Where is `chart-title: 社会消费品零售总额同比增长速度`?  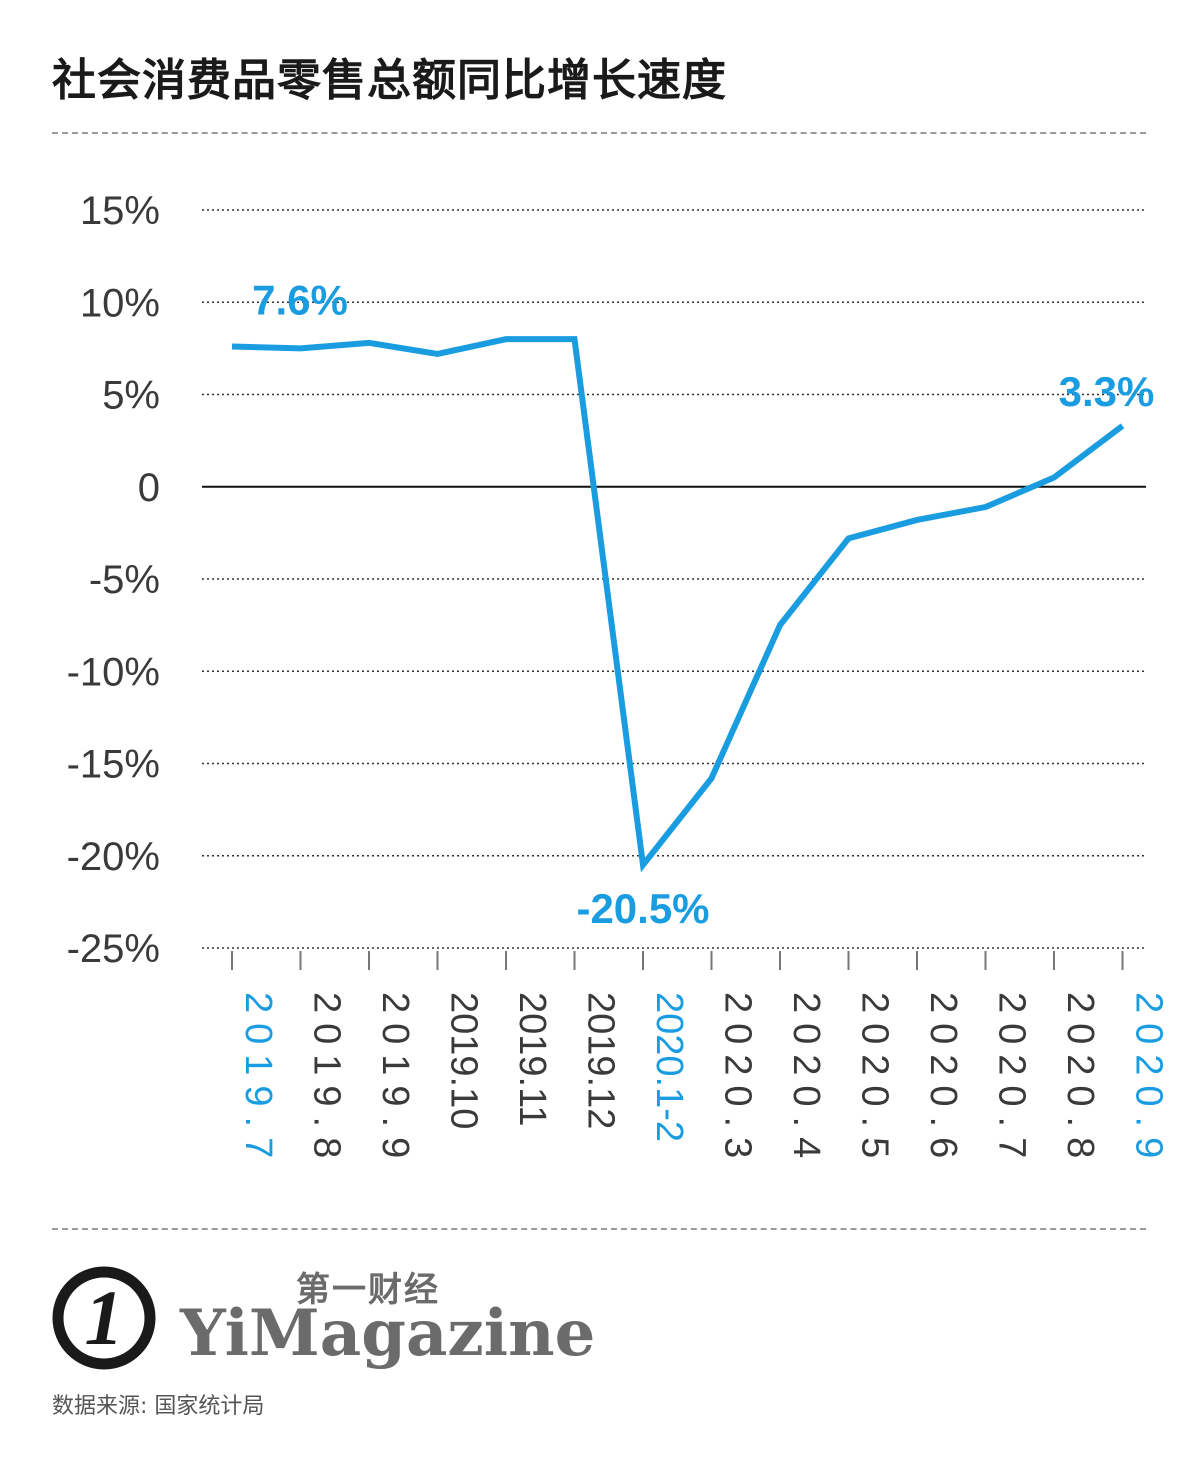
chart-title: 社会消费品零售总额同比增长速度 is located at coordinates (389, 80).